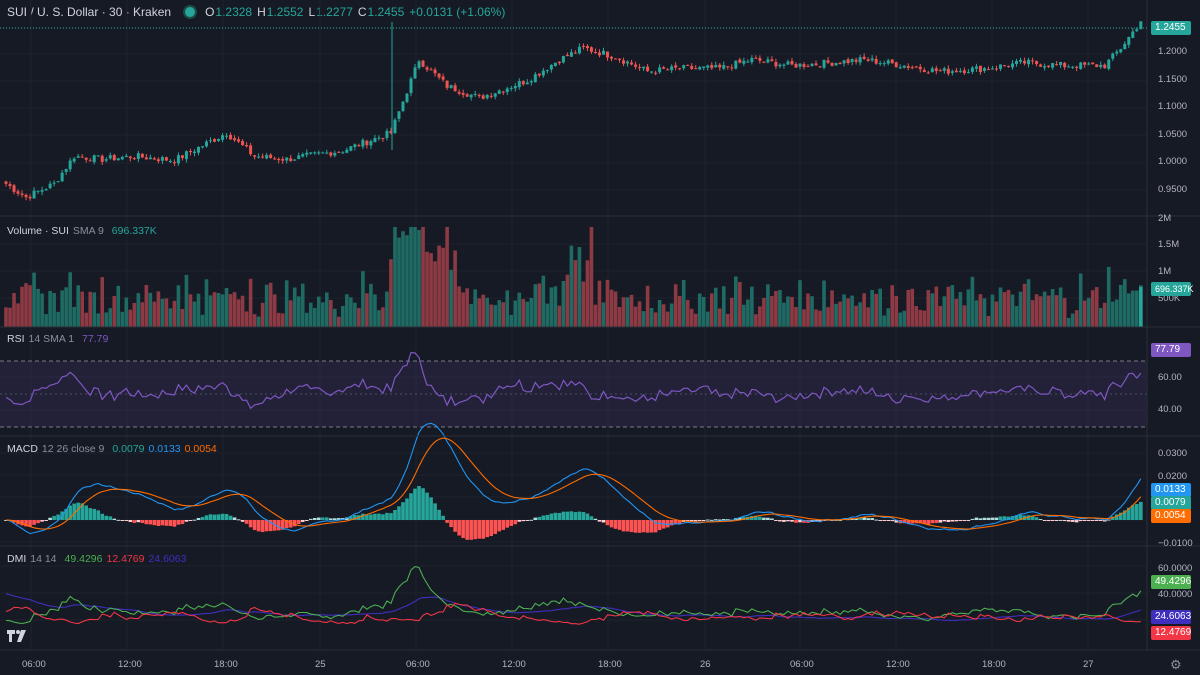 The image size is (1200, 675). Describe the element at coordinates (57, 339) in the screenshot. I see `rsi-legend: RSI 14 SMA 1 77.79` at that location.